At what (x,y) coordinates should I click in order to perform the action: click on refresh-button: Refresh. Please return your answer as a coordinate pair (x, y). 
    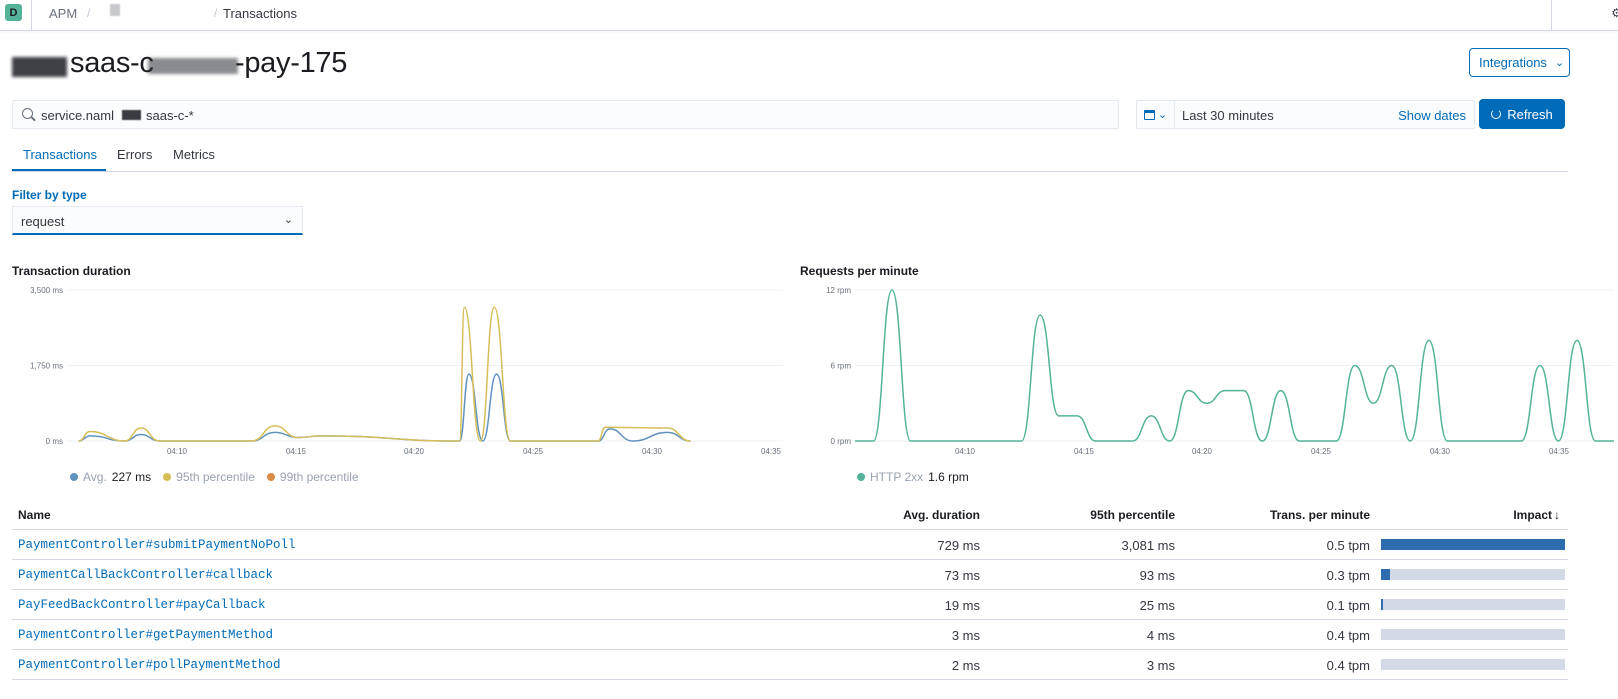
    Looking at the image, I should click on (1522, 114).